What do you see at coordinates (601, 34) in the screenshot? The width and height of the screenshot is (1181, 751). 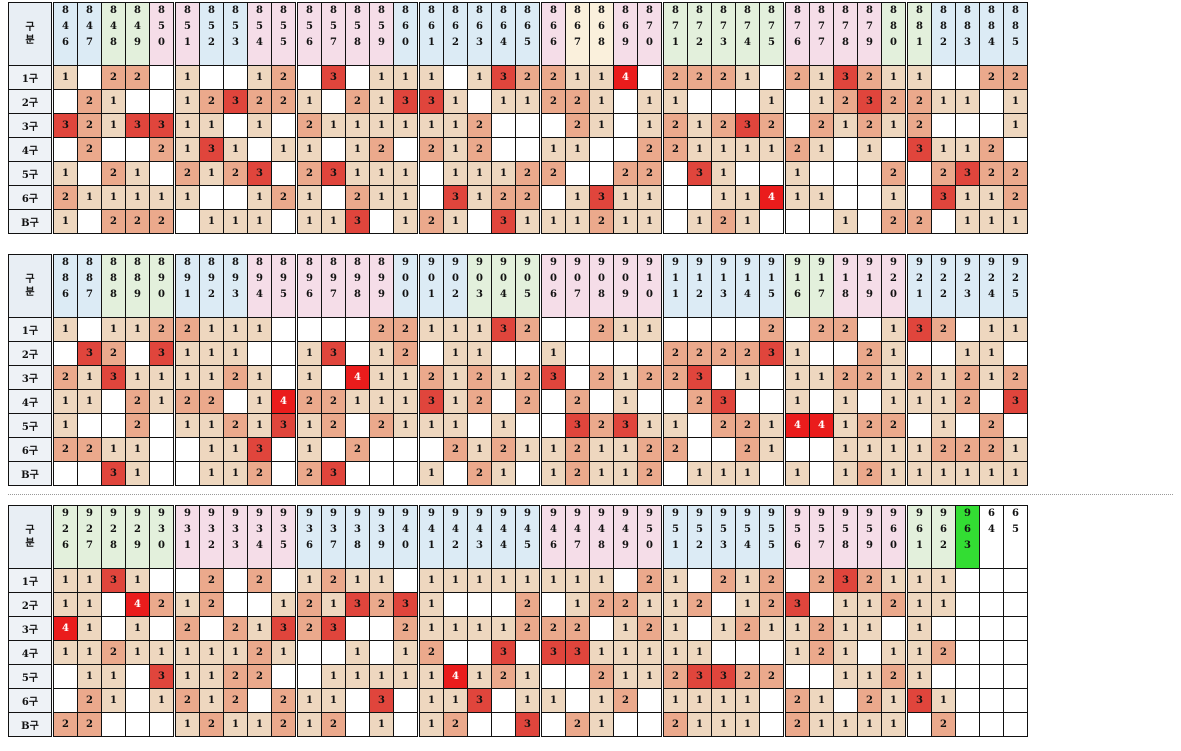 I see `round-header: 8 6 8` at bounding box center [601, 34].